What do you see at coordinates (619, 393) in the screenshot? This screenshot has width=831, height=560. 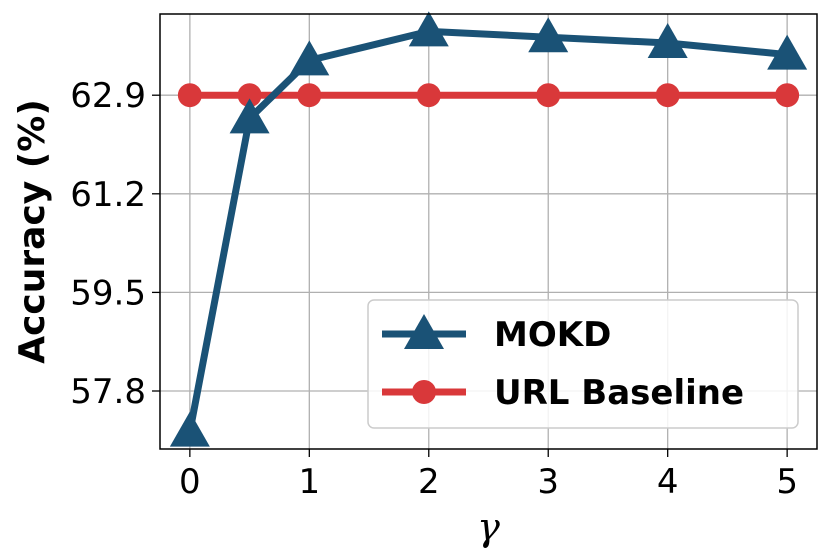 I see `legend-label-url-baseline: URL Baseline` at bounding box center [619, 393].